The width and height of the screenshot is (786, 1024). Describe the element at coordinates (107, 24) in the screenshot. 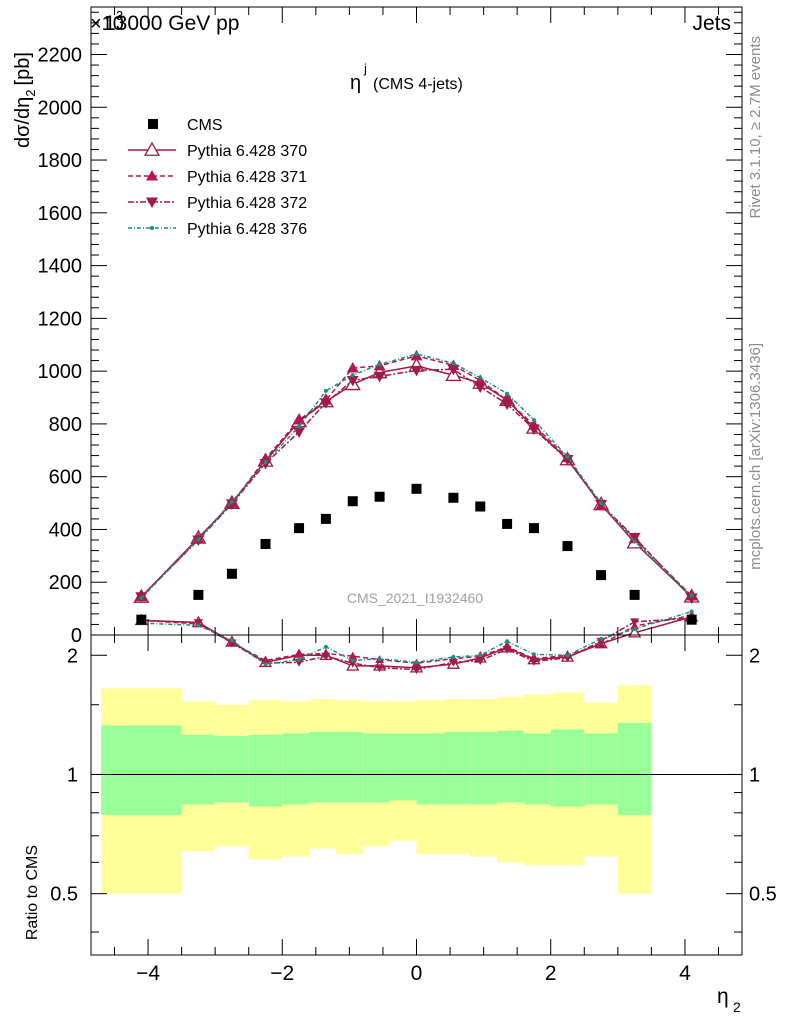

I see `exponent-prefix: ×10` at that location.